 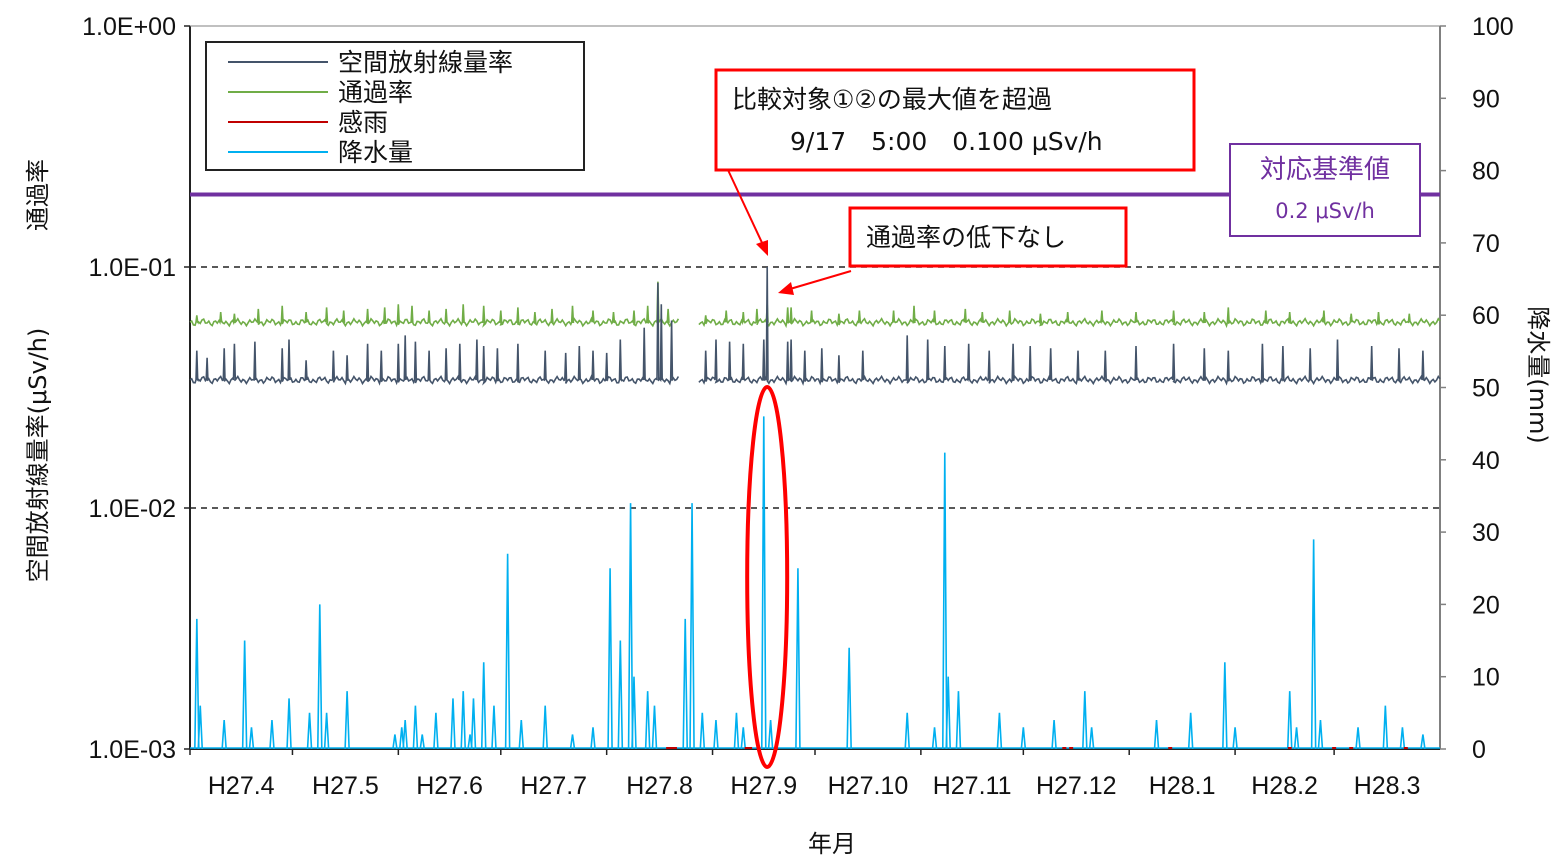 What do you see at coordinates (966, 237) in the screenshot?
I see `annotation-no-drop-text: 通過率の低下なし` at bounding box center [966, 237].